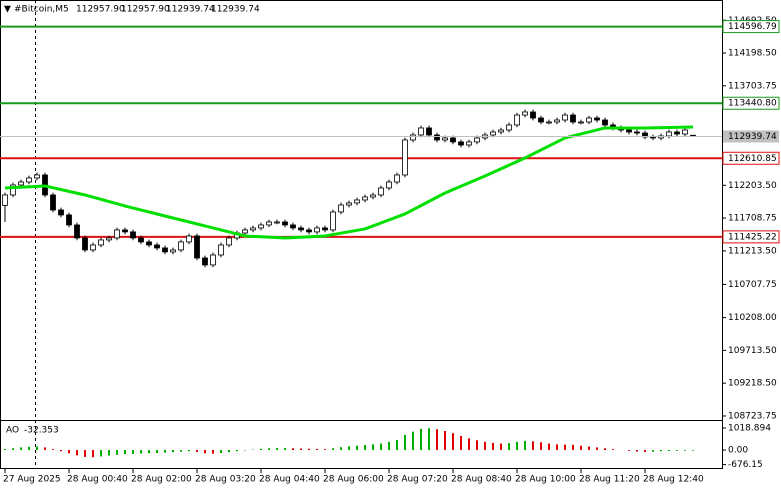 The height and width of the screenshot is (489, 781). I want to click on x-tick-label: 28 Aug 06:00, so click(353, 480).